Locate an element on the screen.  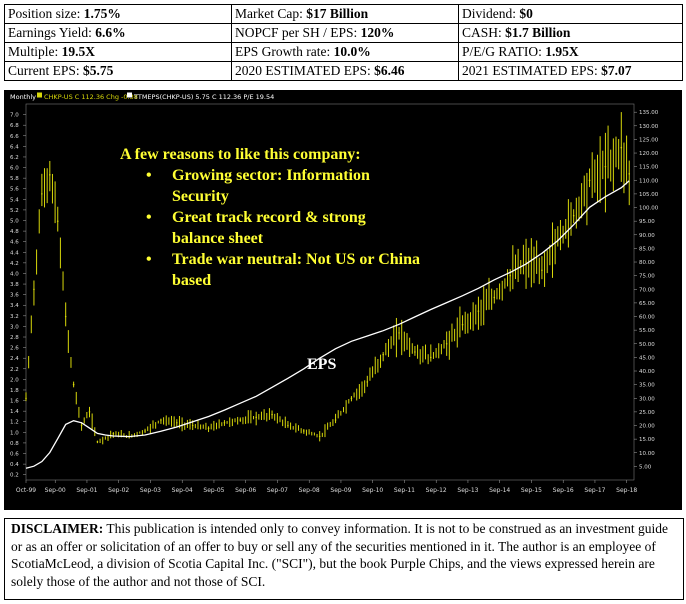
x-tick-label: Sep-16 is located at coordinates (563, 490).